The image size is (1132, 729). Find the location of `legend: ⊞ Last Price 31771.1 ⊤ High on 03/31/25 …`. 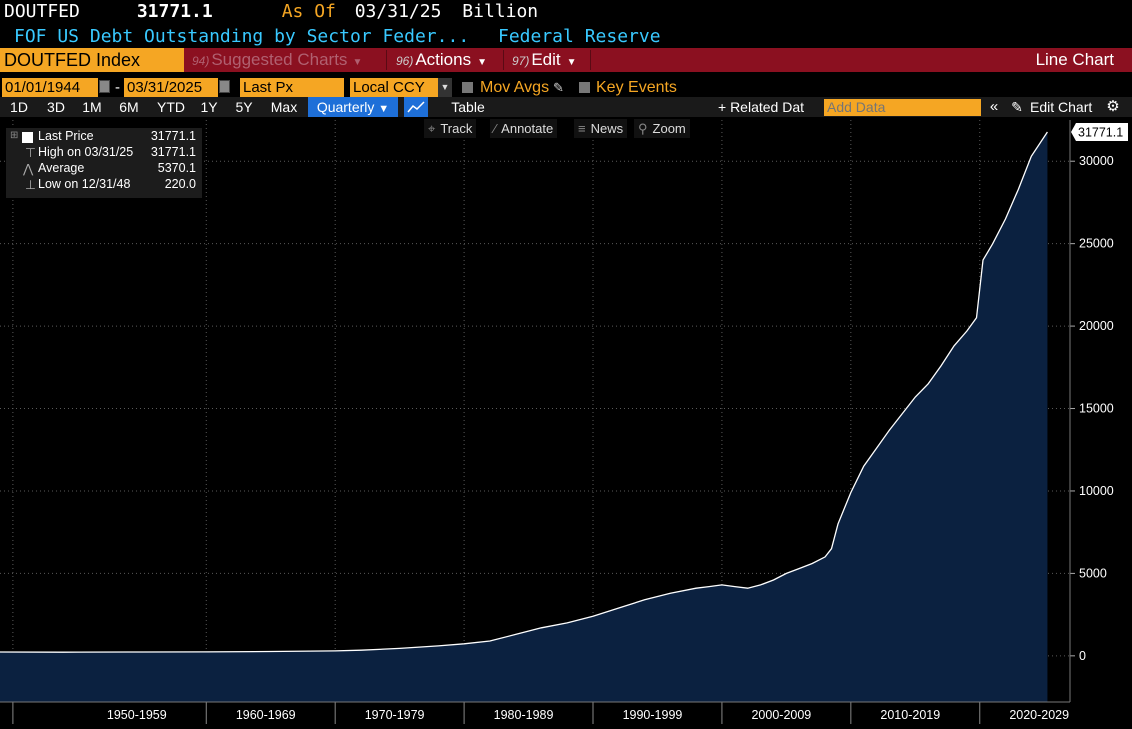

legend: ⊞ Last Price 31771.1 ⊤ High on 03/31/25 … is located at coordinates (104, 163).